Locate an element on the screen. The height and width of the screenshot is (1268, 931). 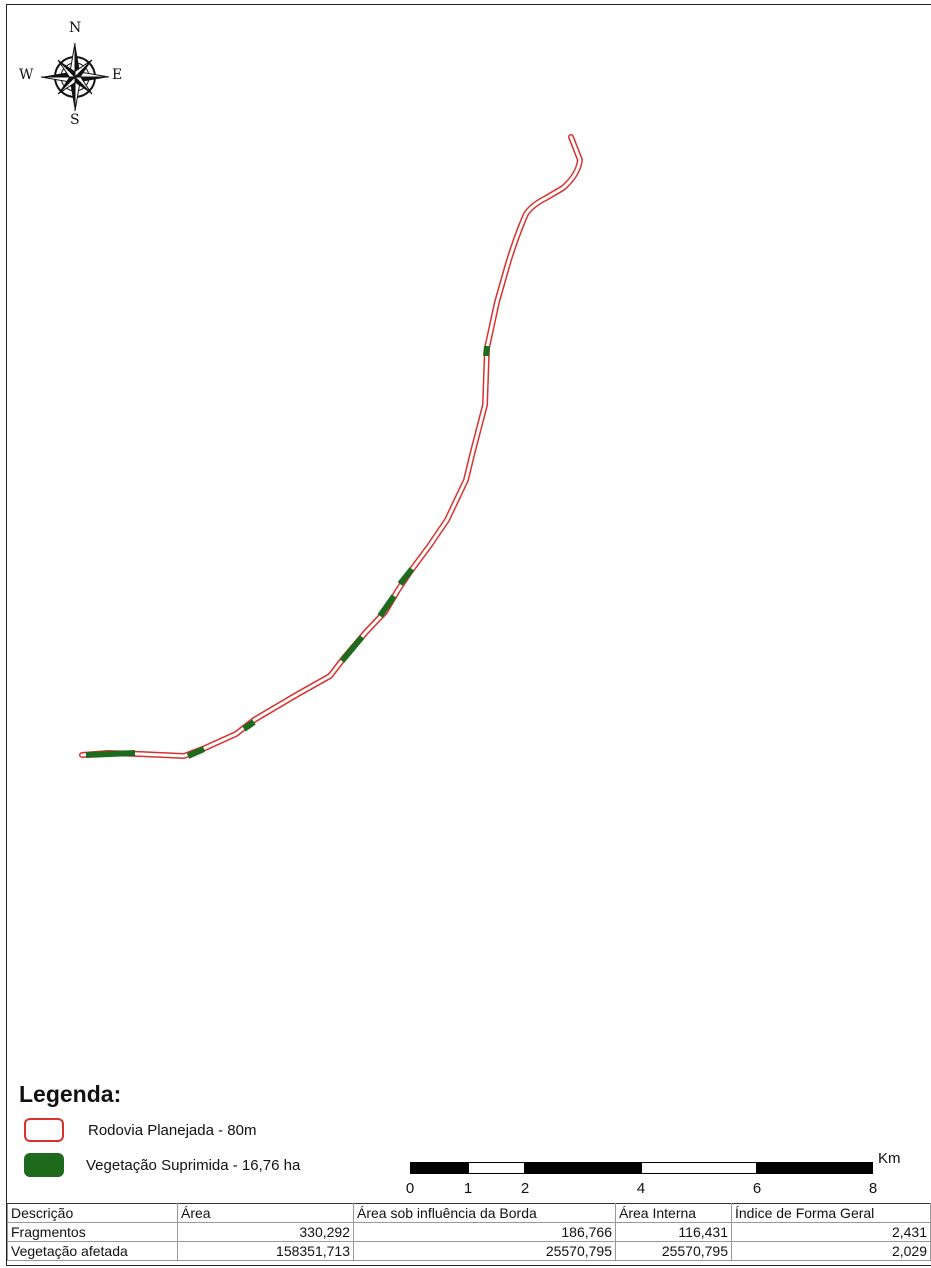
table-header-cell: Área Interna is located at coordinates (673, 1213).